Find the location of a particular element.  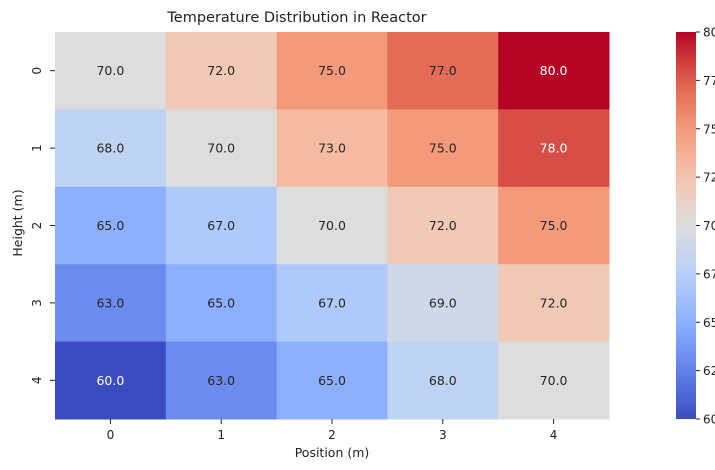

y-tick-label: 4 is located at coordinates (37, 380).